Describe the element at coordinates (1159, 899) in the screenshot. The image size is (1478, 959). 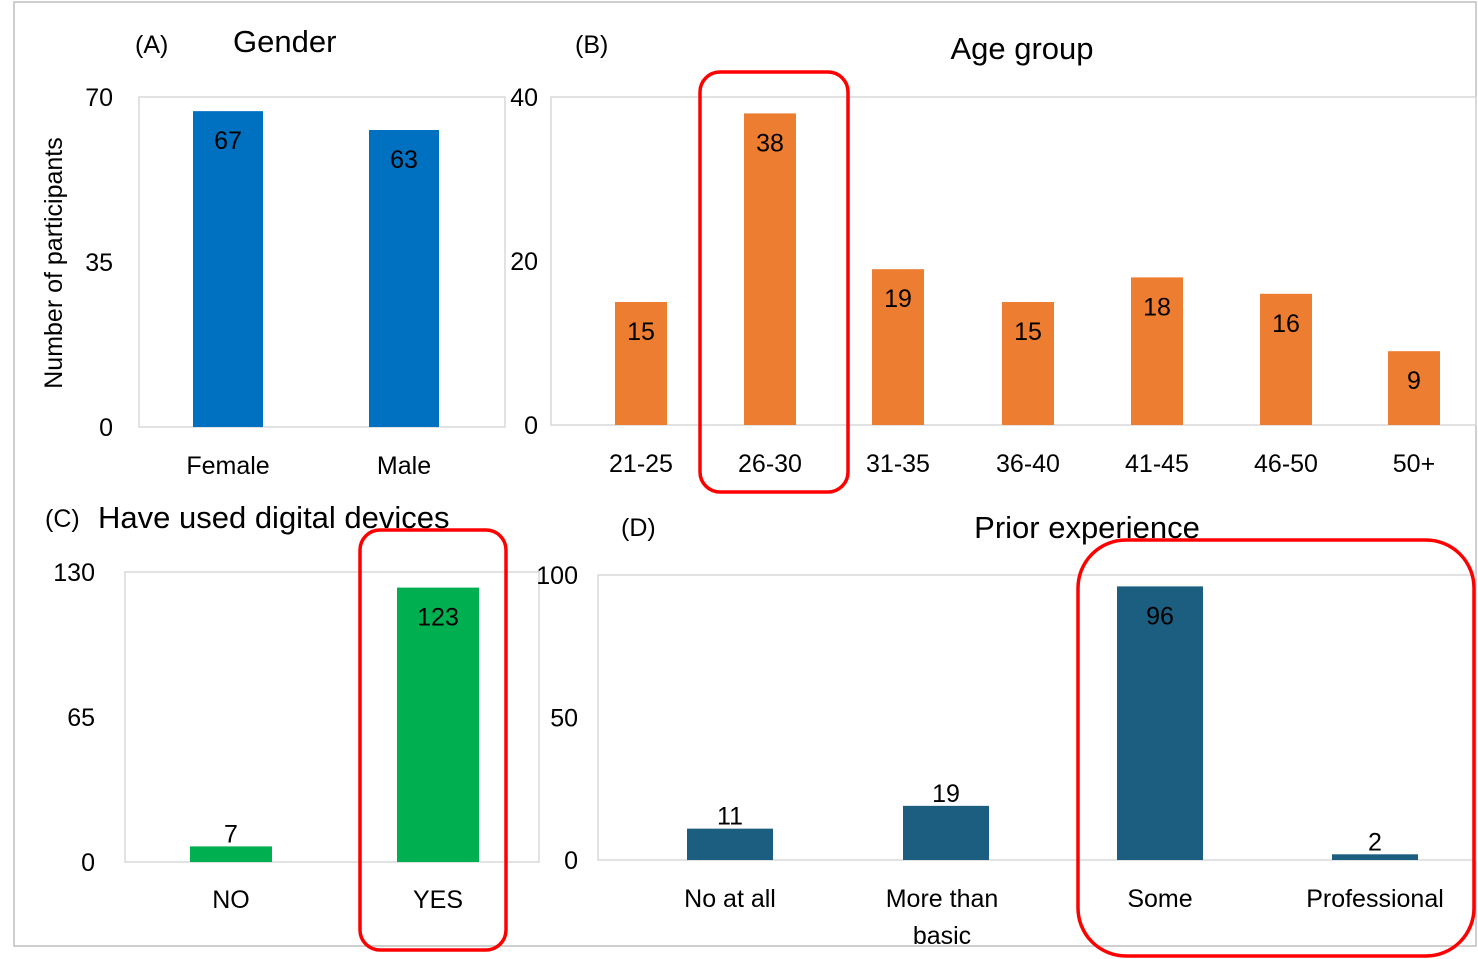
I see `category-label: Some` at that location.